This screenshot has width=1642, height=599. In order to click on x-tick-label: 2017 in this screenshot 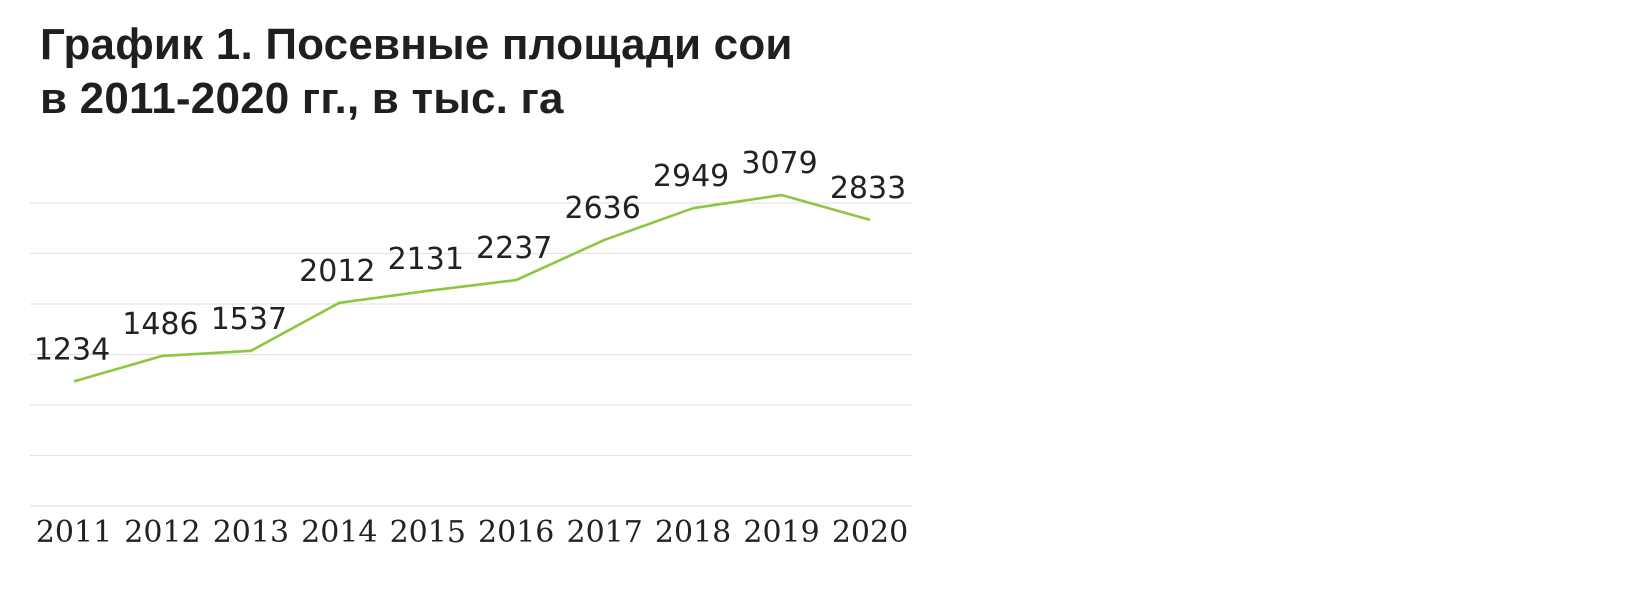, I will do `click(604, 532)`.